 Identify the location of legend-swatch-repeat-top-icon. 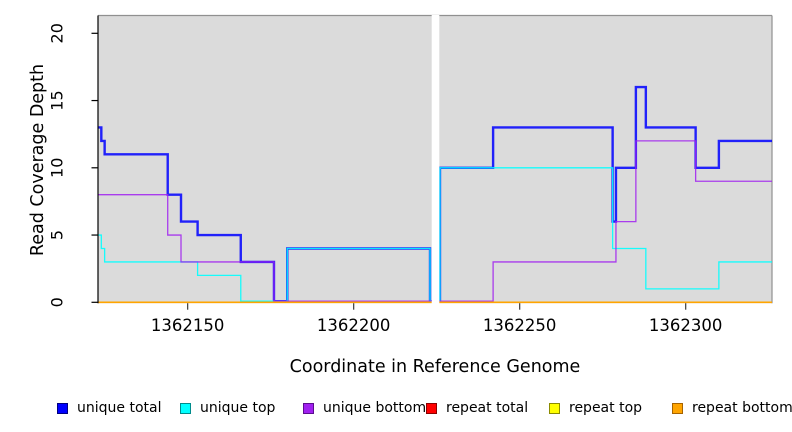
(554, 408).